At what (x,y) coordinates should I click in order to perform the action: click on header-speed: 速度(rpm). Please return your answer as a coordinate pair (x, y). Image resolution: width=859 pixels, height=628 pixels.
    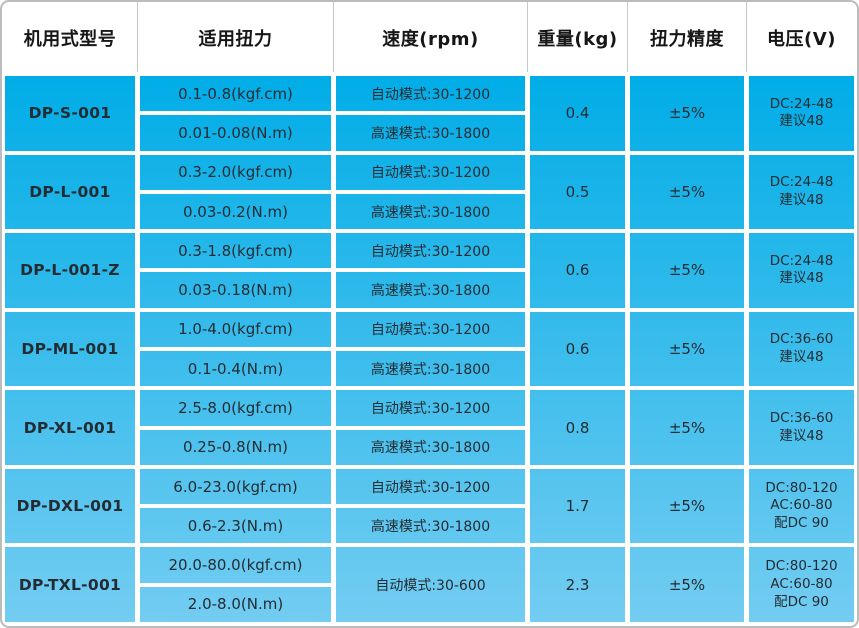
    Looking at the image, I should click on (429, 37).